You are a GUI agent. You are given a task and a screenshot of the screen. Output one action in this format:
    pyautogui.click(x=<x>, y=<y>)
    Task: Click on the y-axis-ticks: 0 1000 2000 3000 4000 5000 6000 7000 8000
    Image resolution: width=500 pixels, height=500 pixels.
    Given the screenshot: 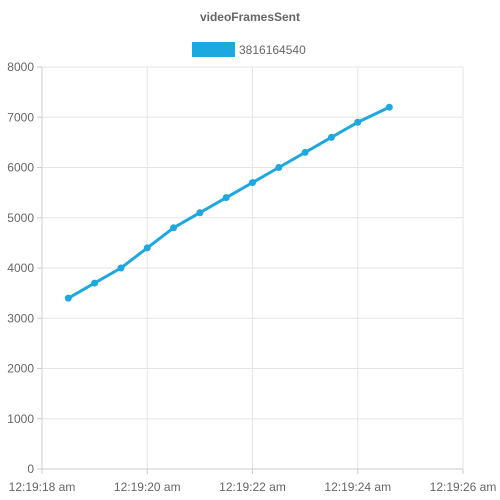 What is the action you would take?
    pyautogui.click(x=24, y=268)
    